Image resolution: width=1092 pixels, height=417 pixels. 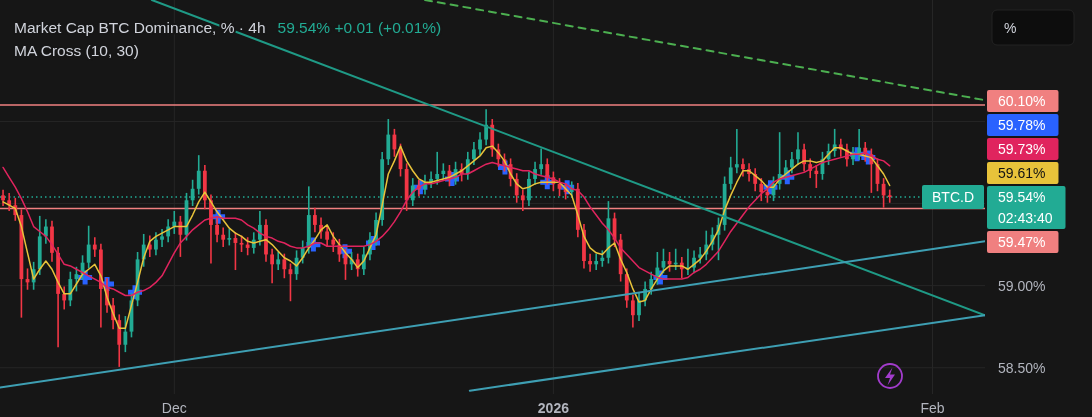 What do you see at coordinates (174, 408) in the screenshot?
I see `x-tick-label: Dec` at bounding box center [174, 408].